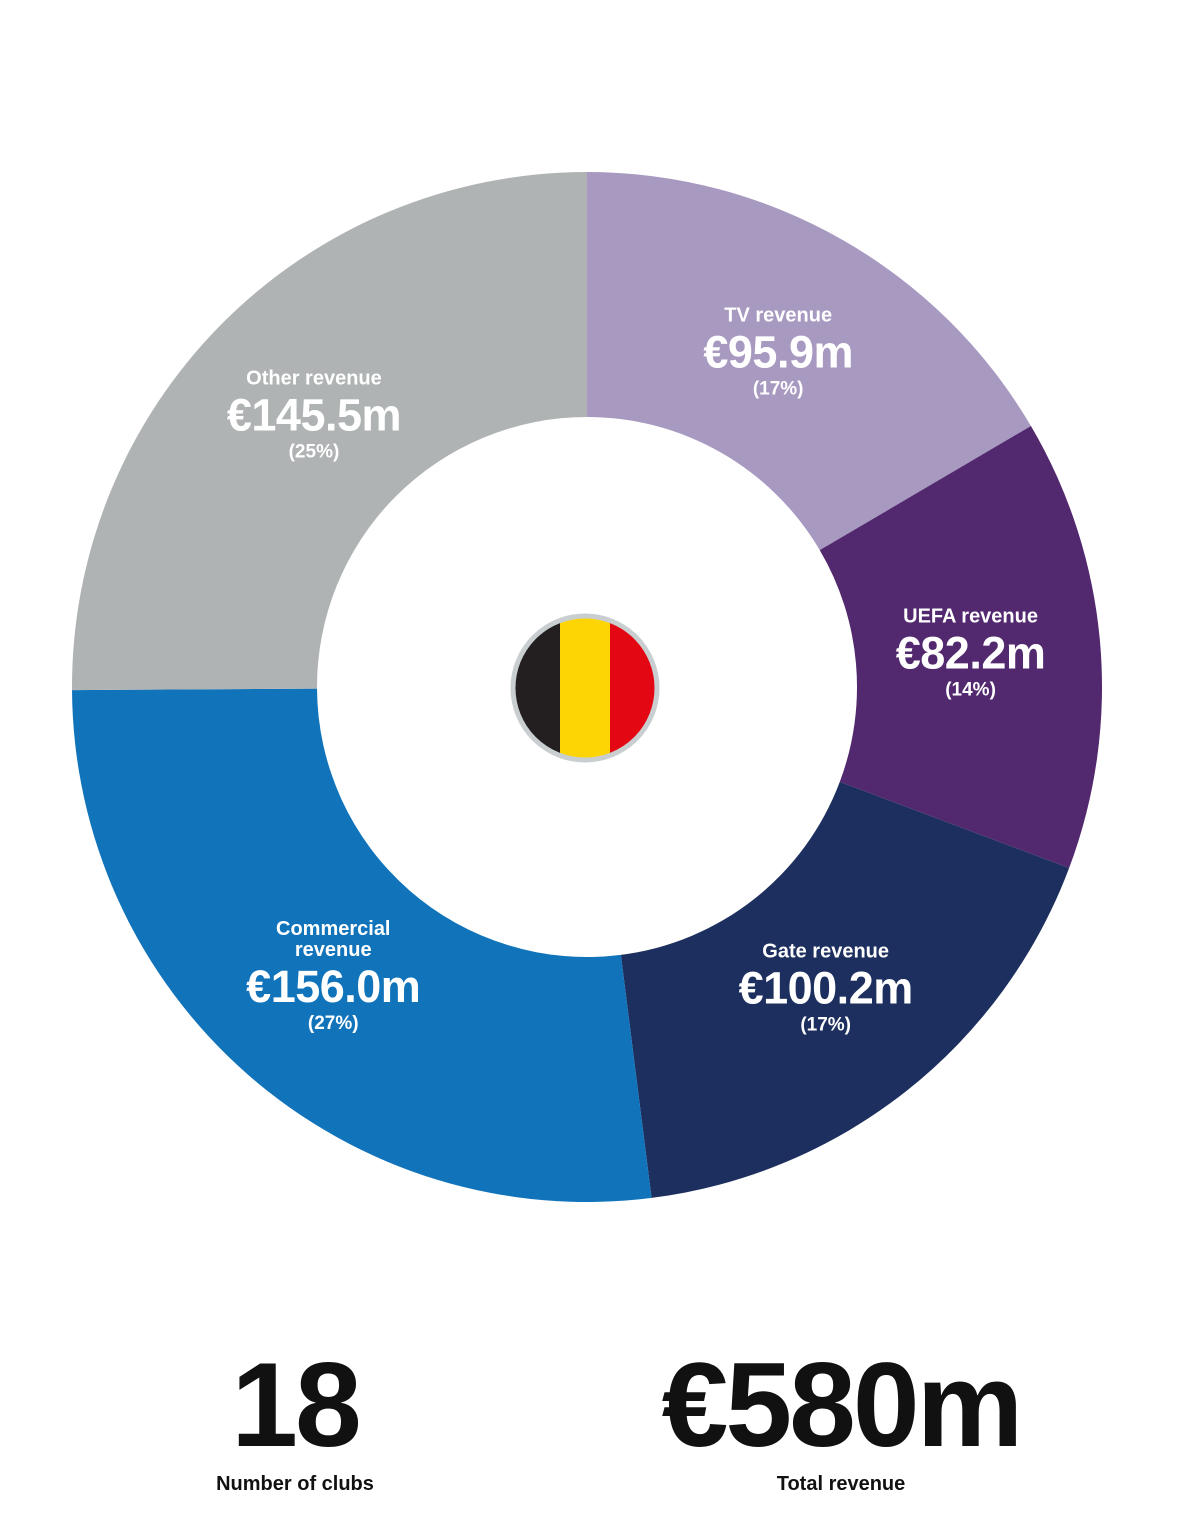  I want to click on category-label: TV revenue, so click(778, 315).